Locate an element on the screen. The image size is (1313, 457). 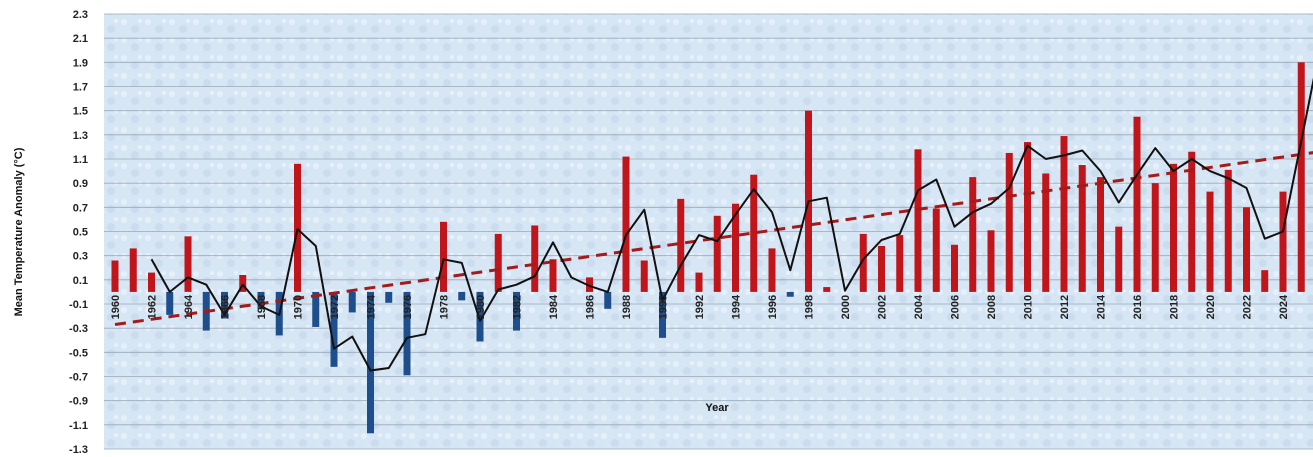
bar-1990 is located at coordinates (662, 314).